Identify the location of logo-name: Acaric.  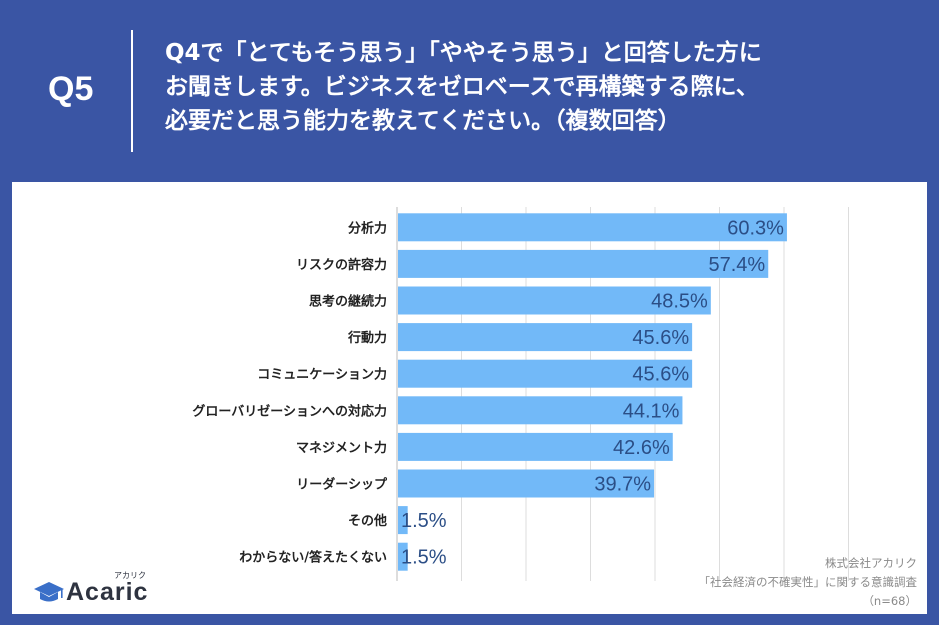
(107, 592).